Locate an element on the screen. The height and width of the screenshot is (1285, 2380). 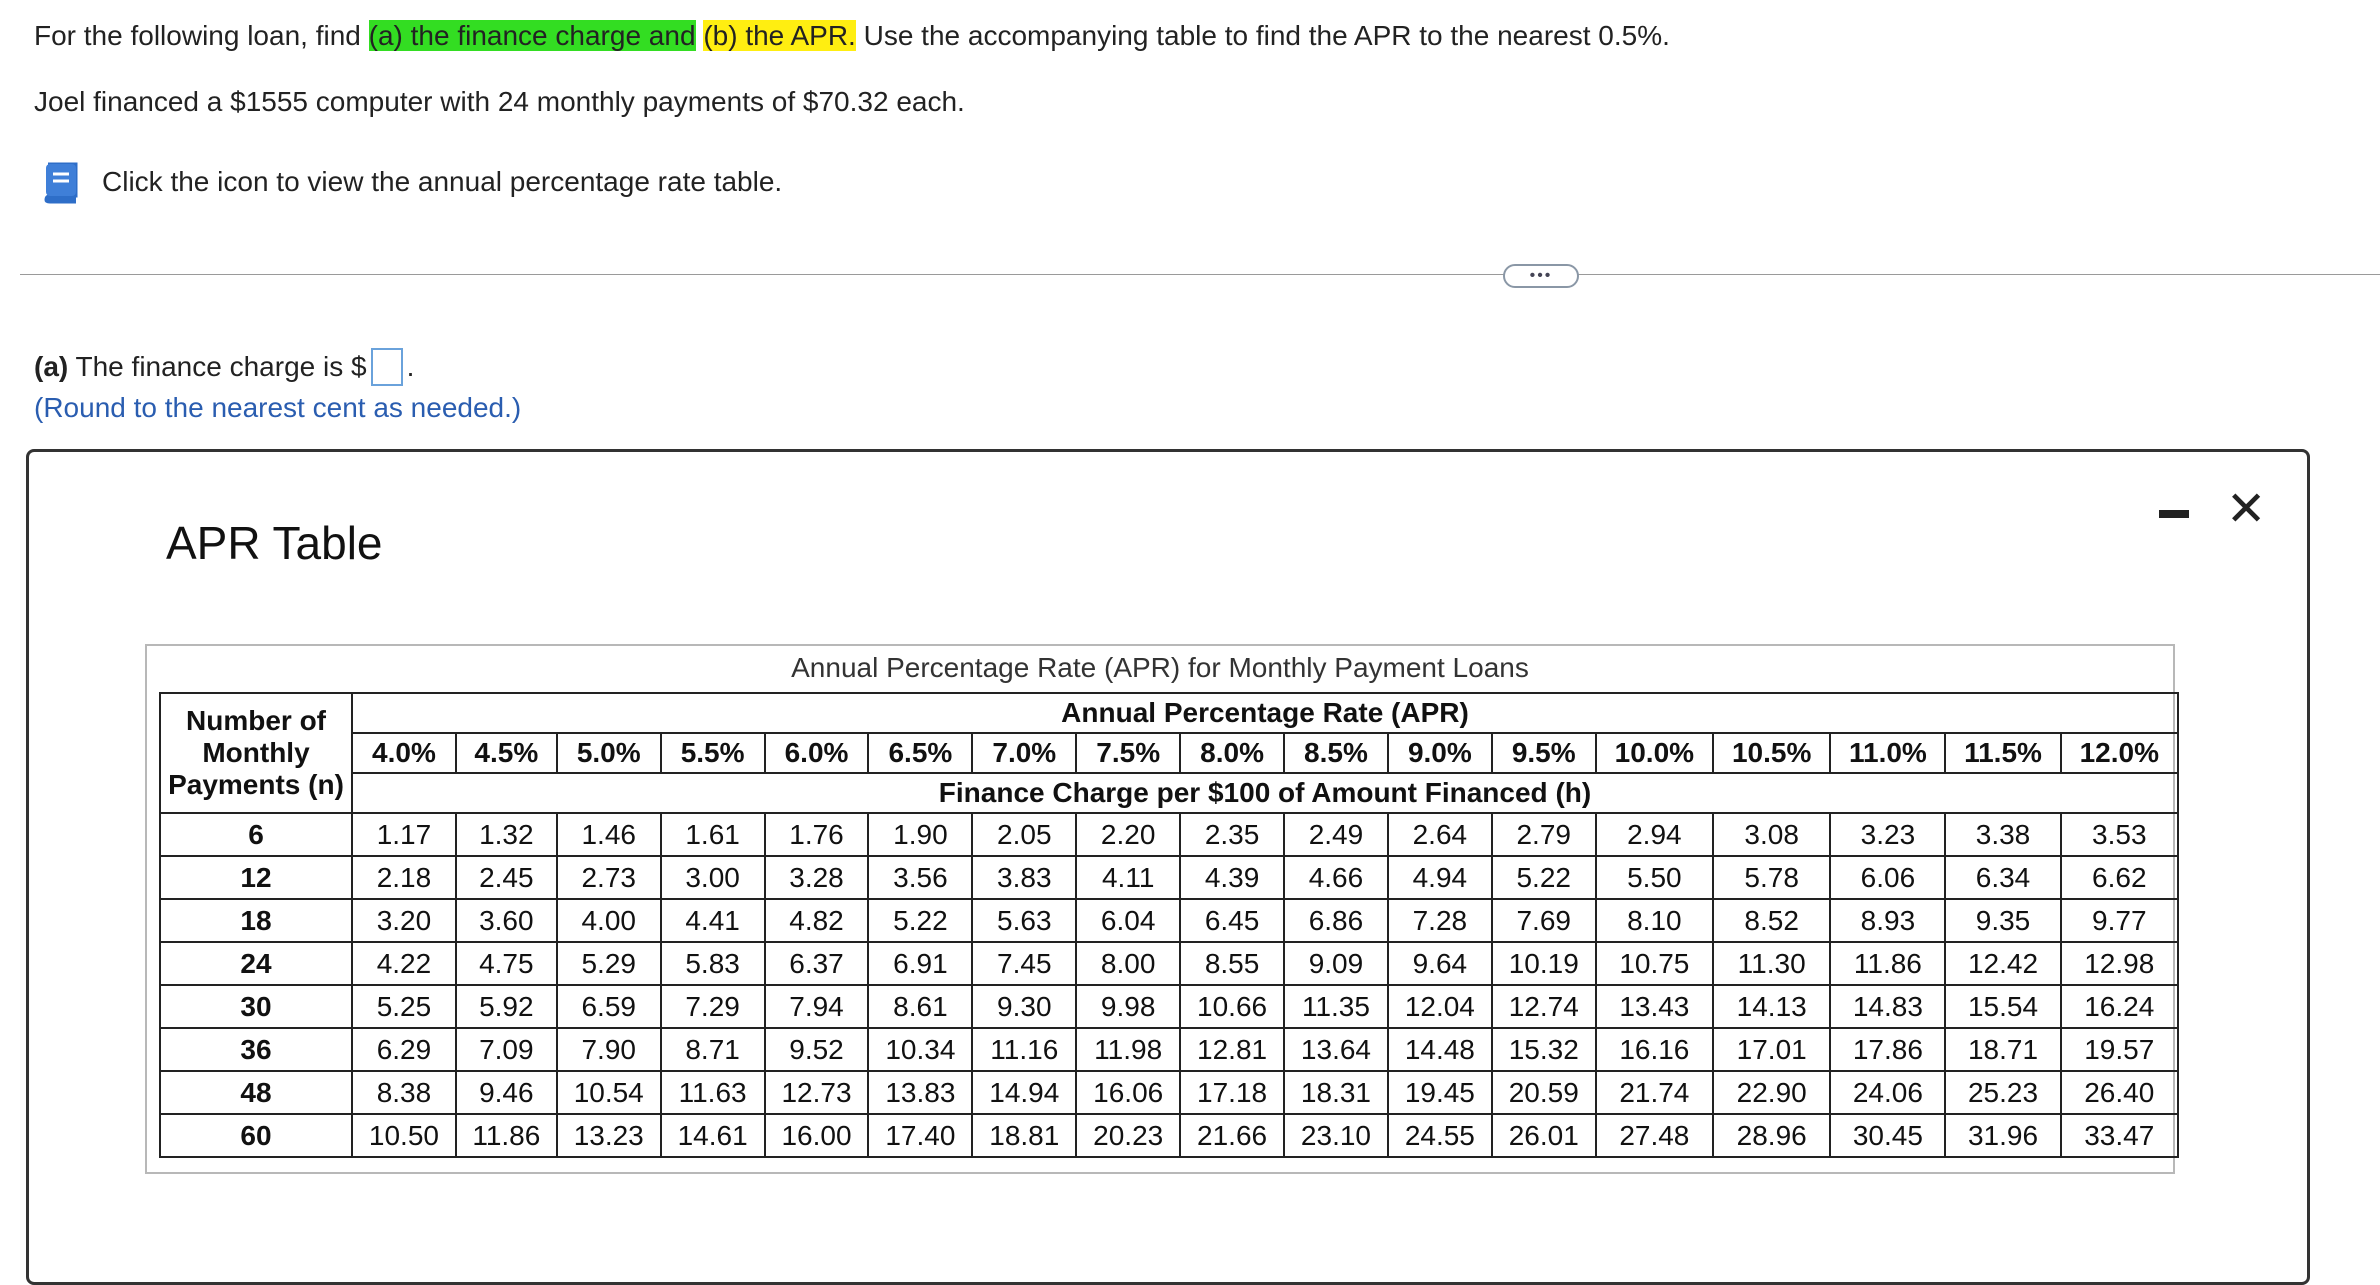
finance-charge-cell: 5.22 is located at coordinates (1543, 877).